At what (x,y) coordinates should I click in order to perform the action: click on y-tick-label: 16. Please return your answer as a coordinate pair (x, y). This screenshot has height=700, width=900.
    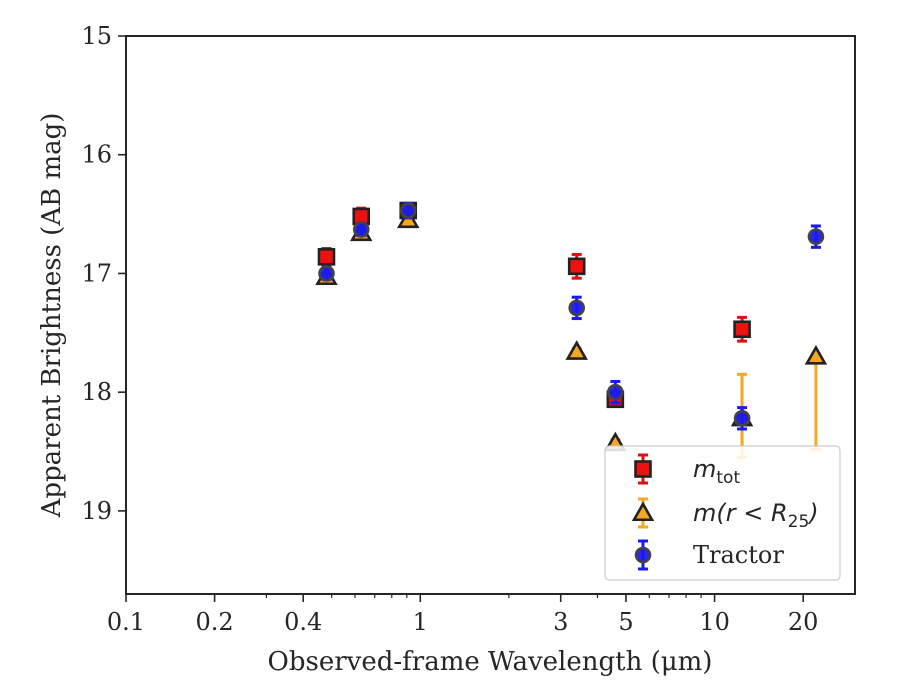
    Looking at the image, I should click on (96, 155).